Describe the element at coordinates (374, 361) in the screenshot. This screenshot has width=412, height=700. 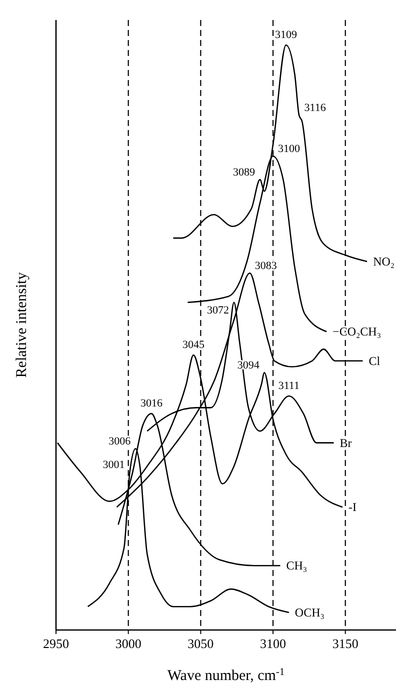
I see `series-label: Cl` at that location.